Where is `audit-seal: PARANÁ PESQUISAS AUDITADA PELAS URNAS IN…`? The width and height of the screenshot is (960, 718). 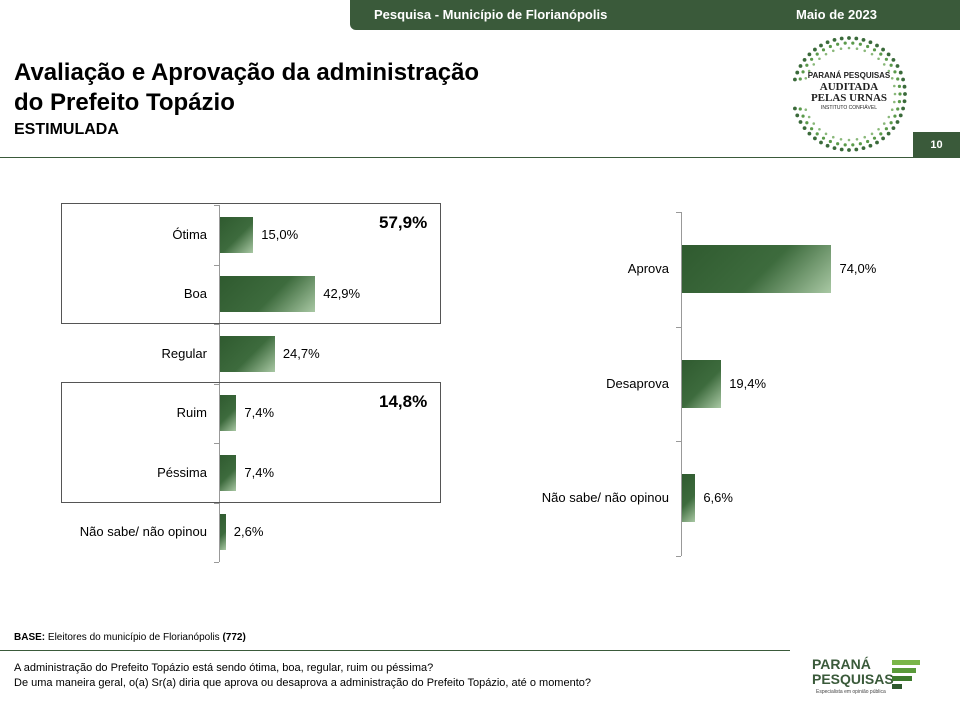
audit-seal: PARANÁ PESQUISAS AUDITADA PELAS URNAS IN… is located at coordinates (850, 94).